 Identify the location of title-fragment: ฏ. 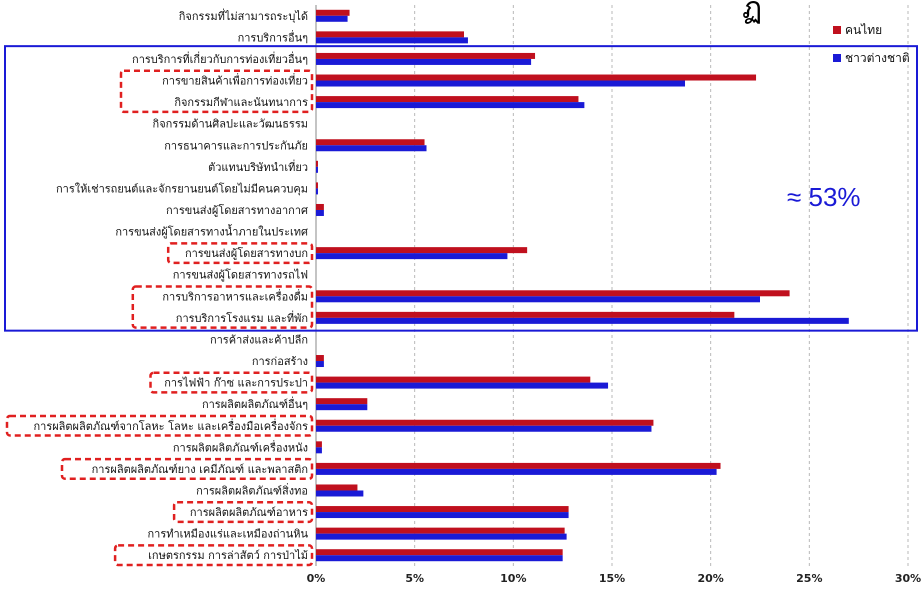
(752, 13).